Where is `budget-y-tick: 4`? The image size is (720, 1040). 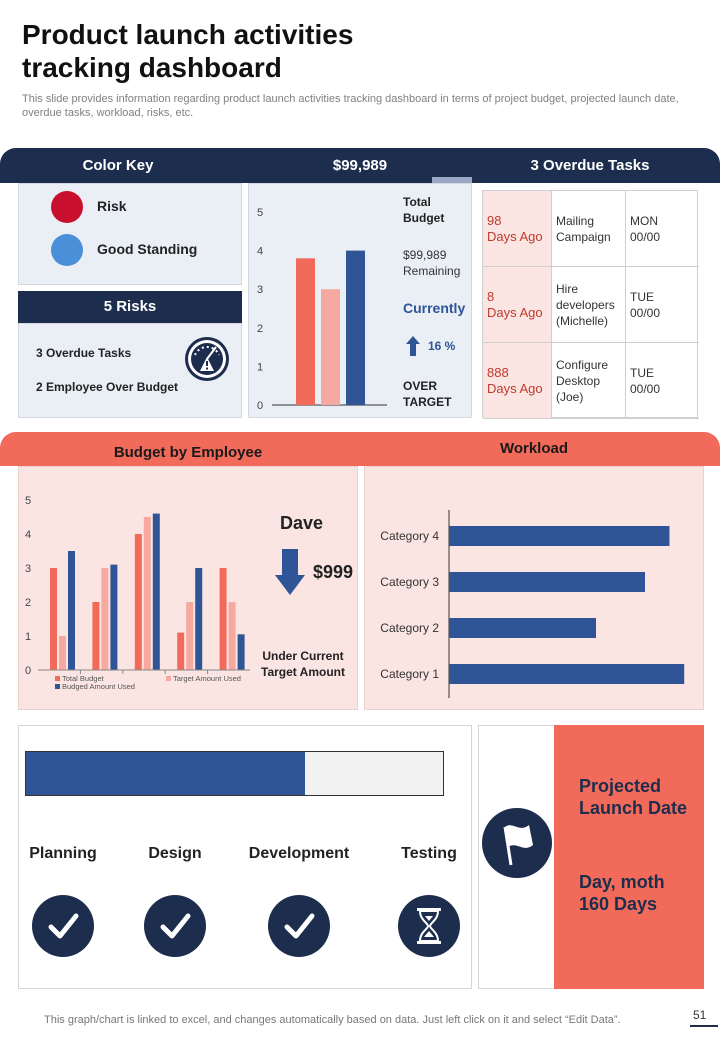 budget-y-tick: 4 is located at coordinates (260, 252).